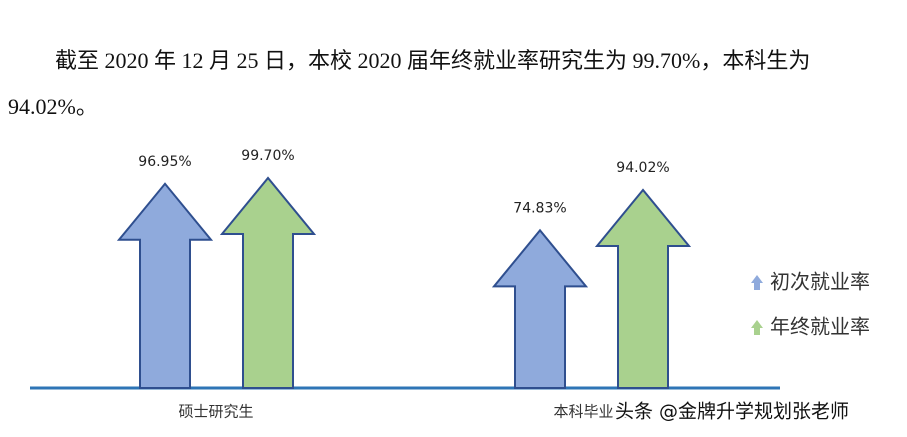 Image resolution: width=907 pixels, height=437 pixels. Describe the element at coordinates (539, 208) in the screenshot. I see `value-label: 74.83%` at that location.